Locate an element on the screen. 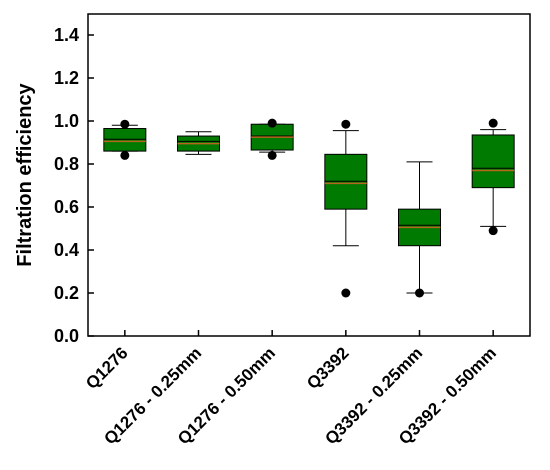 The height and width of the screenshot is (470, 550). y-tick-label: 0.4 is located at coordinates (66, 250).